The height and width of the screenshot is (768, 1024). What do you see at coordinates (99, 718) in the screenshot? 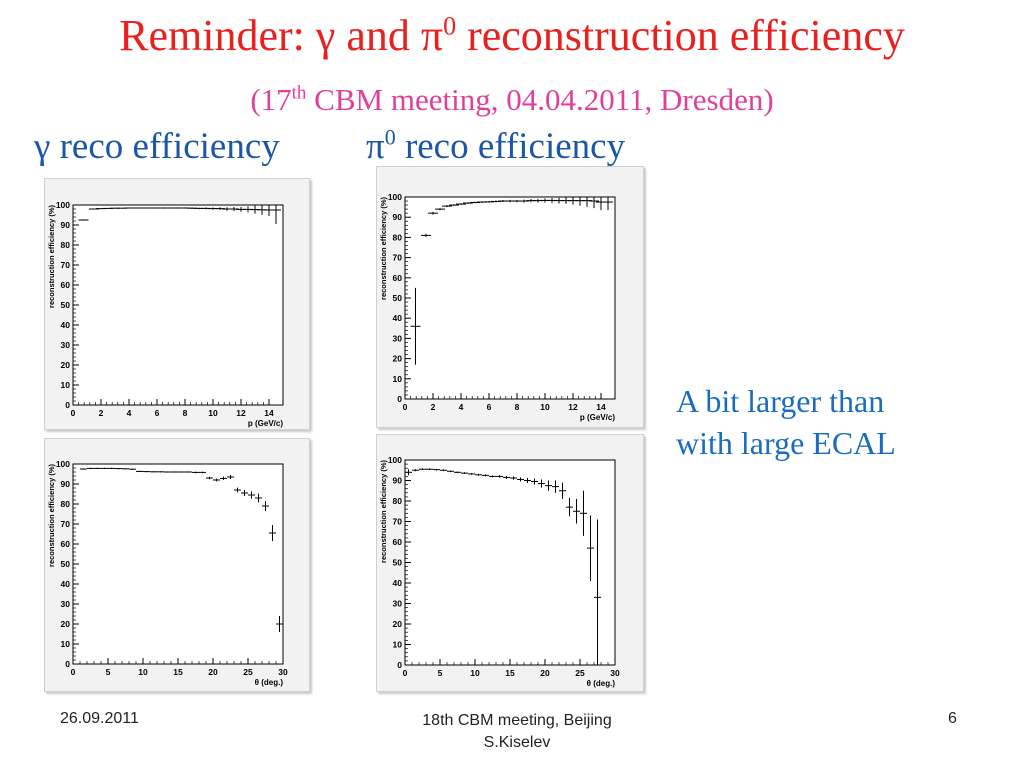
I see `footer-date: 26.09.2011` at bounding box center [99, 718].